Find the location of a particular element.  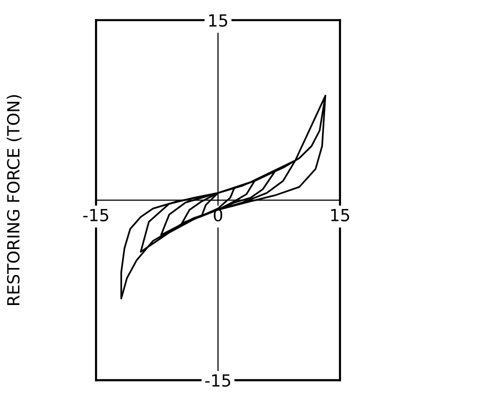

y-axis-title: RESTORING FORCE (TON) is located at coordinates (14, 200).